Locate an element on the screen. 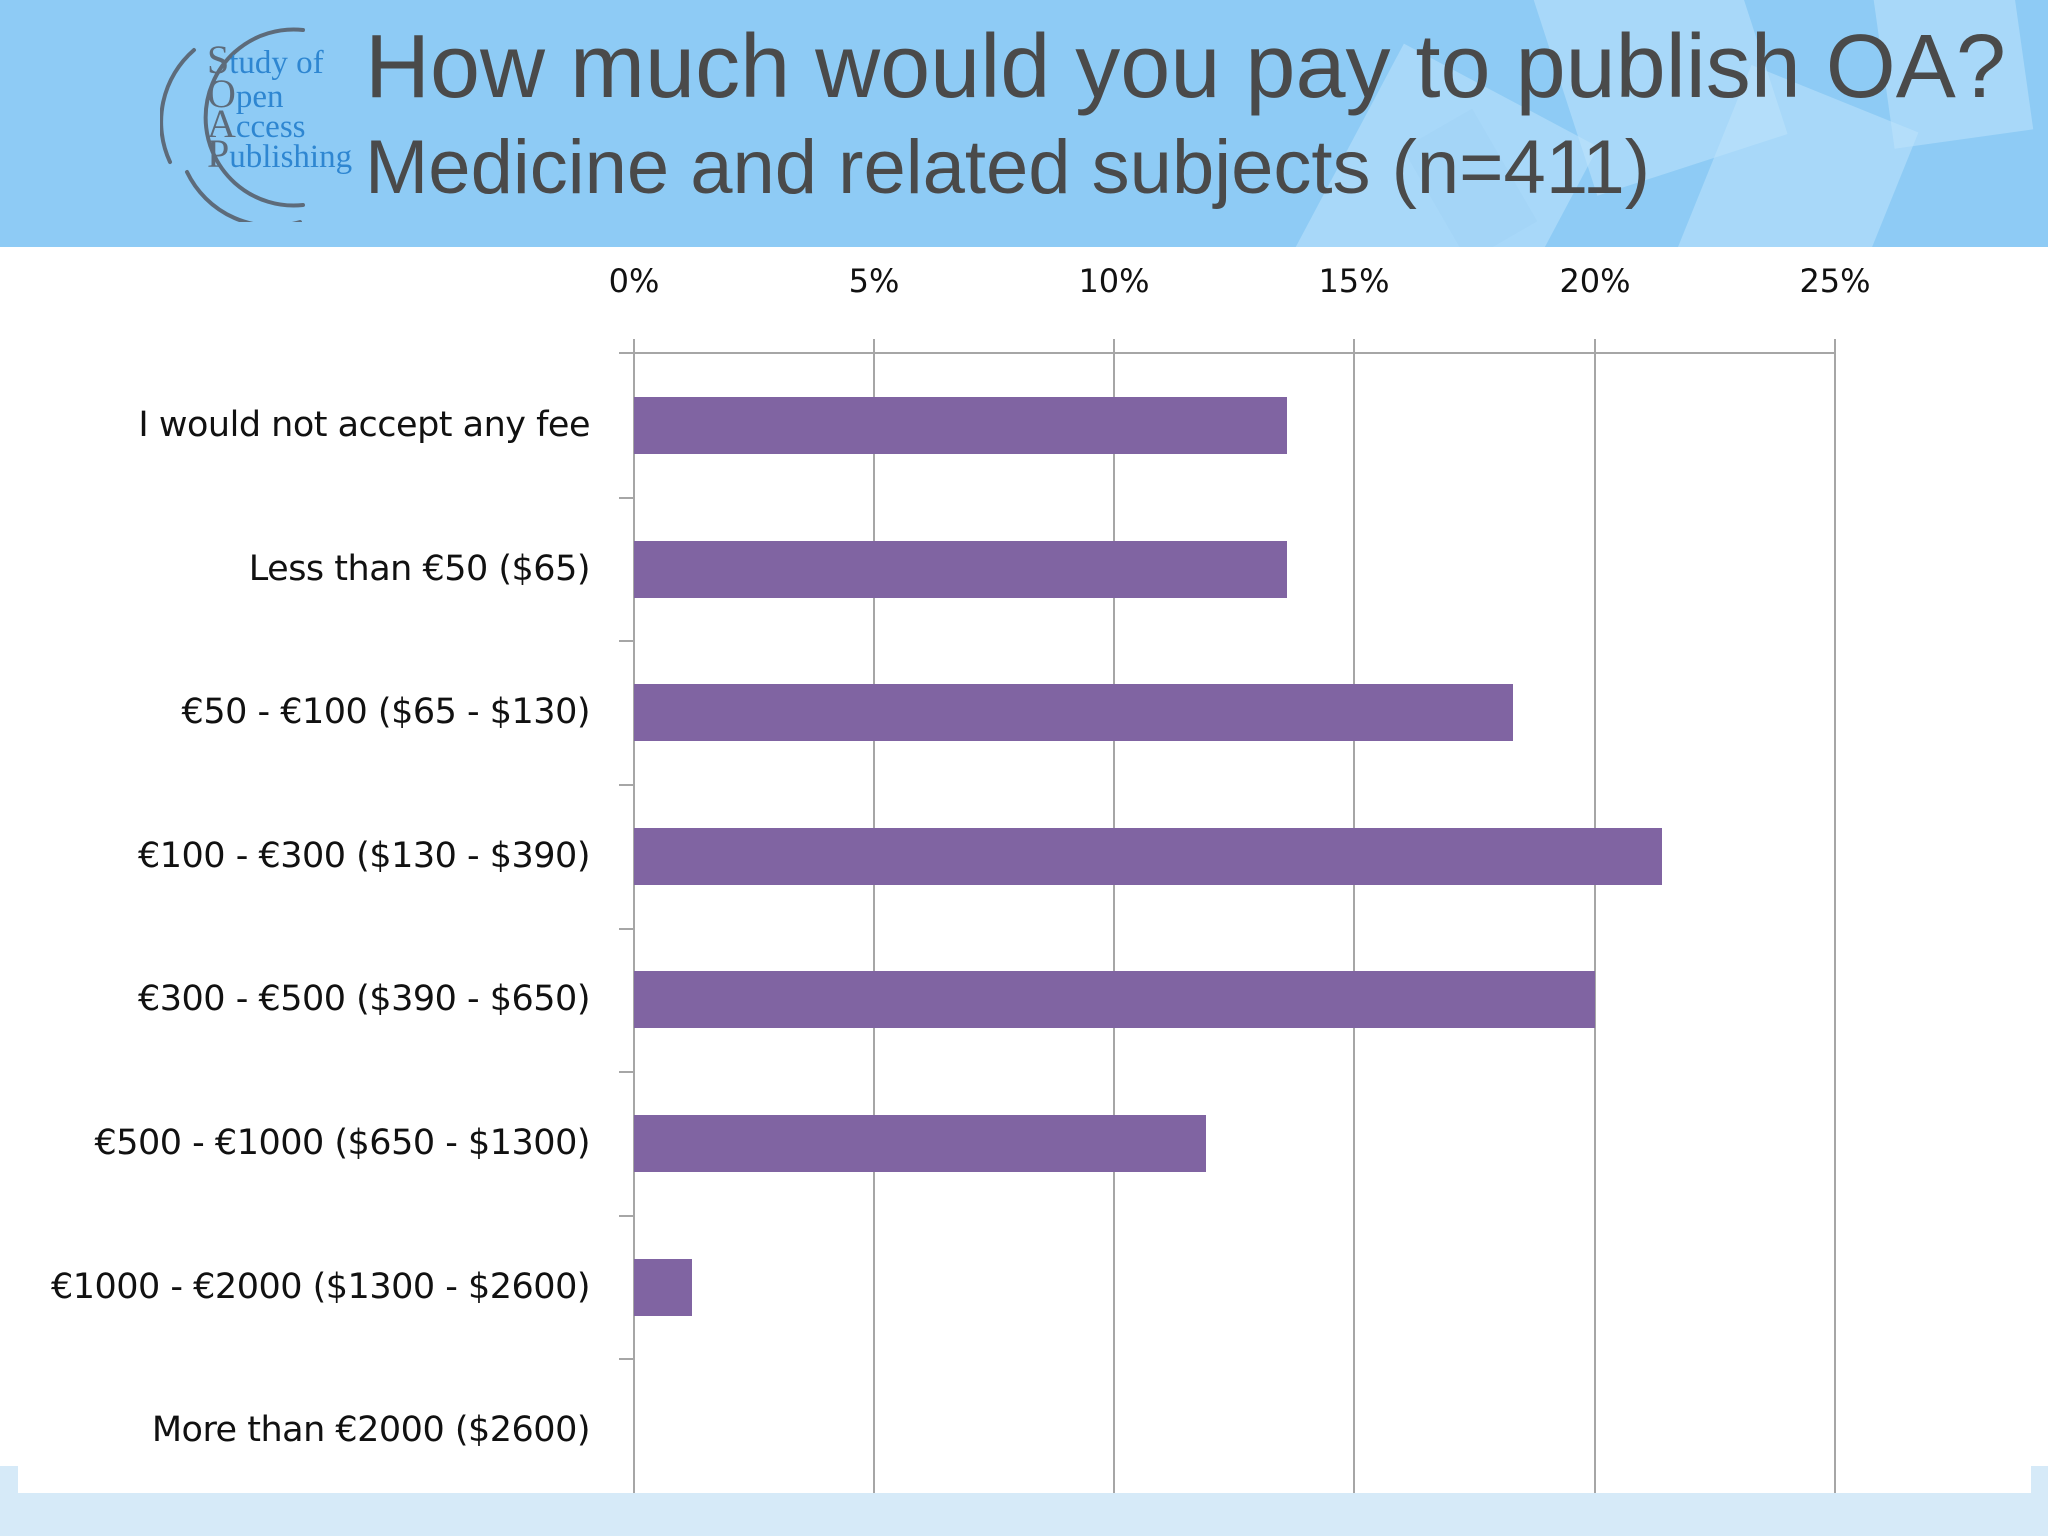 This screenshot has width=2048, height=1536. logo-arcs-icon is located at coordinates (232, 124).